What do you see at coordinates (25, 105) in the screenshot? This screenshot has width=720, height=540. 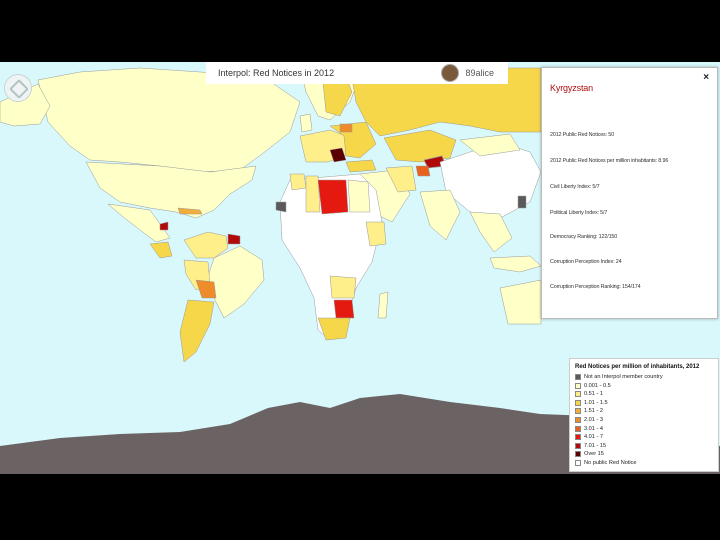 I see `country-alaska` at bounding box center [25, 105].